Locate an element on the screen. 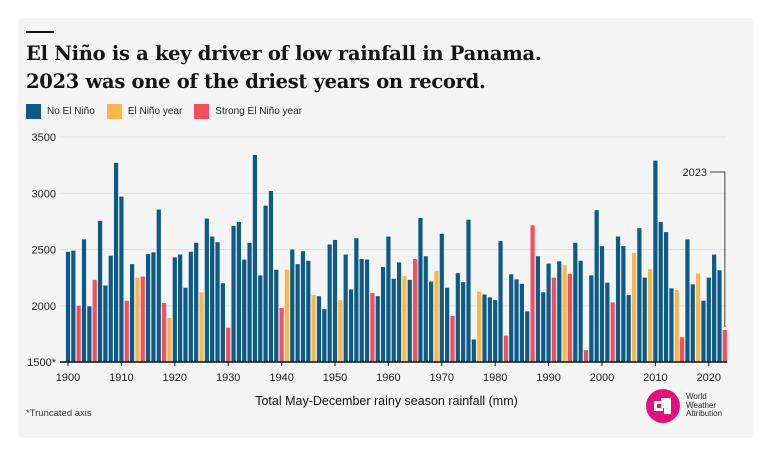 This screenshot has height=457, width=773. bar-1930 is located at coordinates (228, 344).